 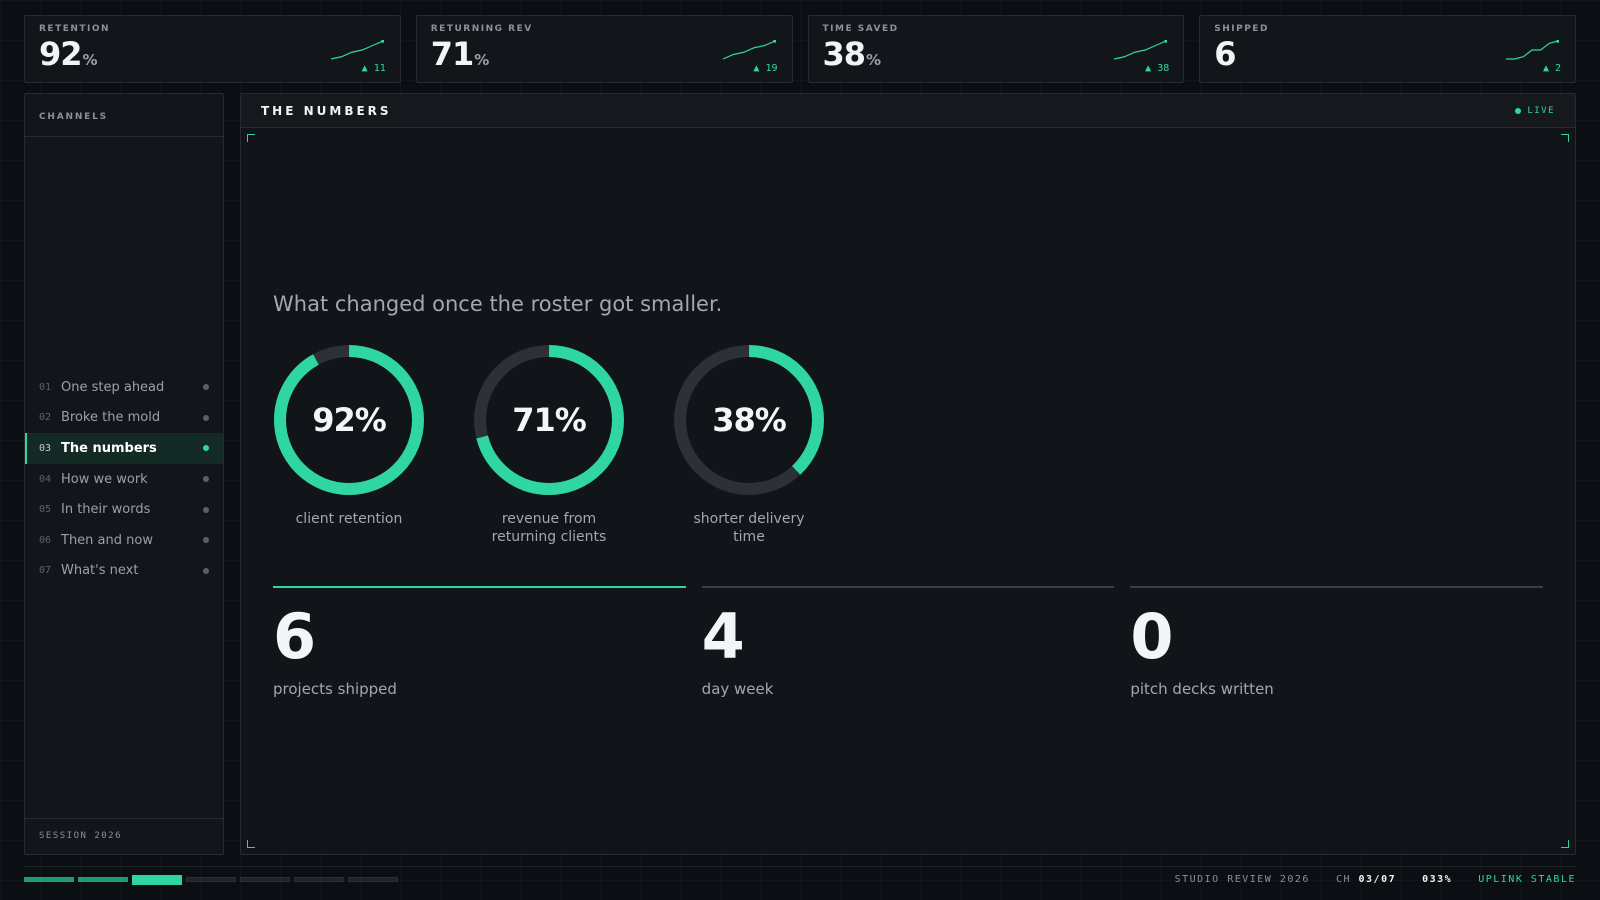 I want to click on donut-value: 71%, so click(x=549, y=420).